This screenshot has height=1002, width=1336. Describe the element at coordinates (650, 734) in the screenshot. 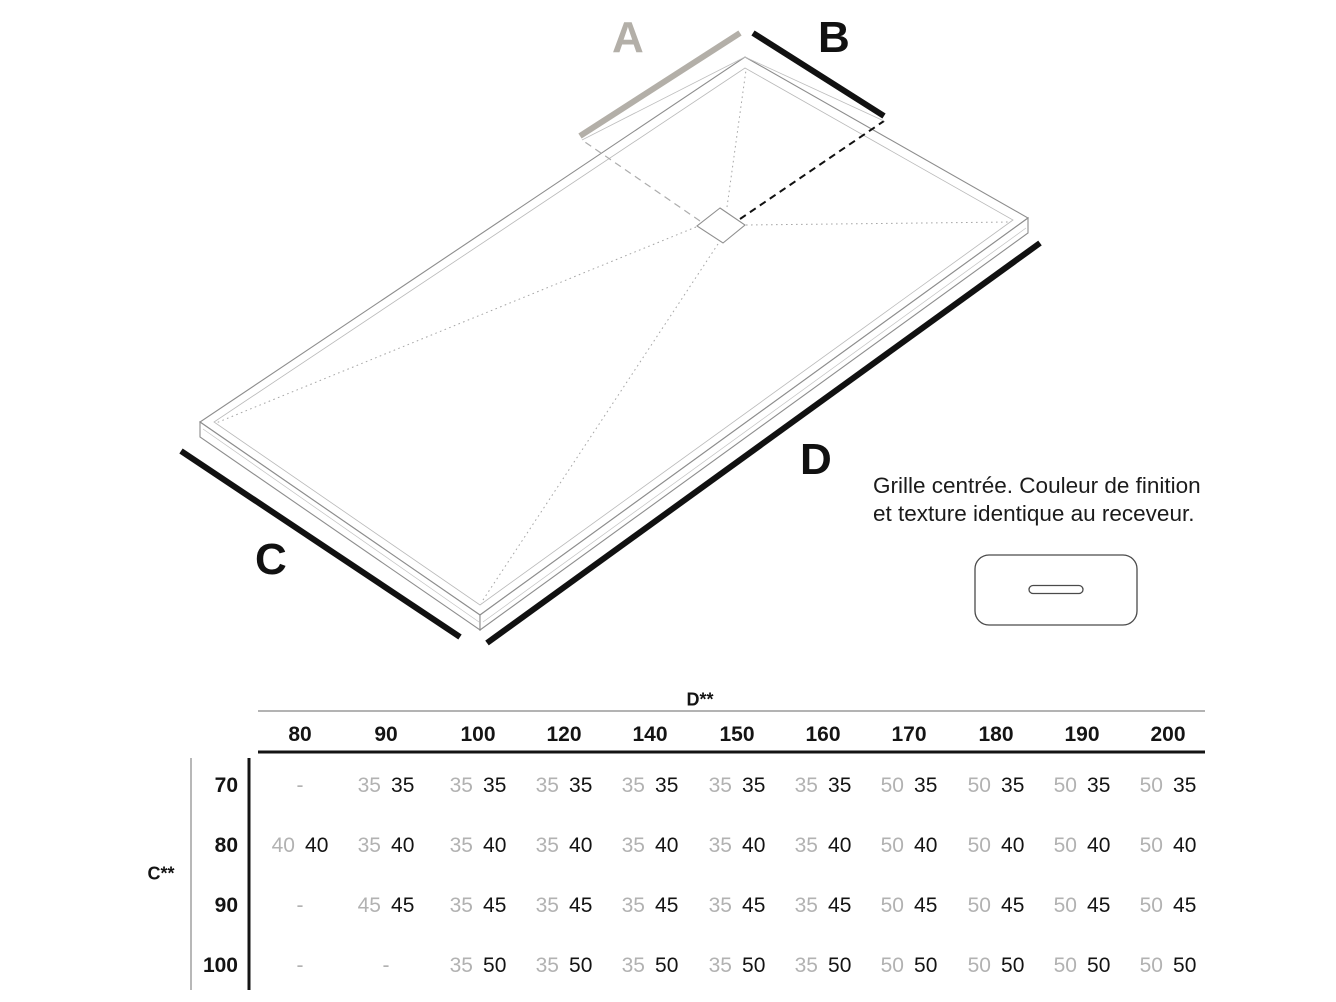

I see `column-header-140: 140` at that location.